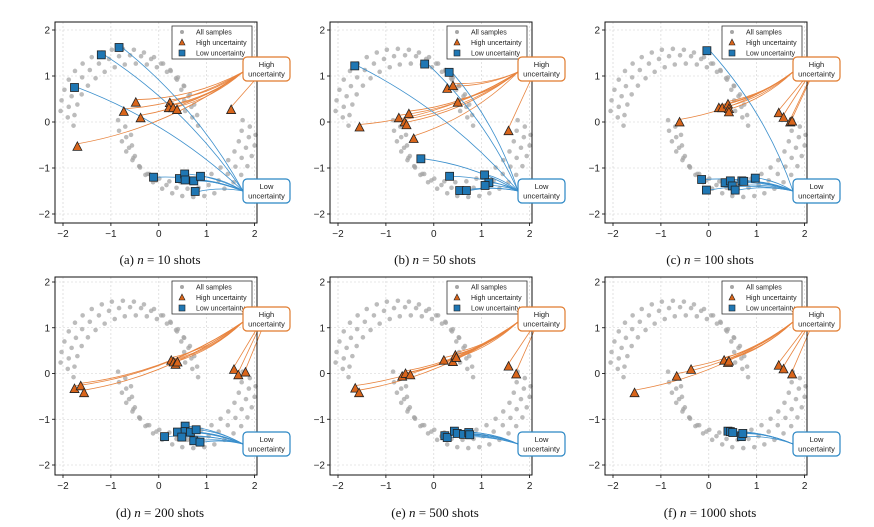 This screenshot has width=874, height=527. Describe the element at coordinates (111, 234) in the screenshot. I see `x-tick-label: −1` at that location.